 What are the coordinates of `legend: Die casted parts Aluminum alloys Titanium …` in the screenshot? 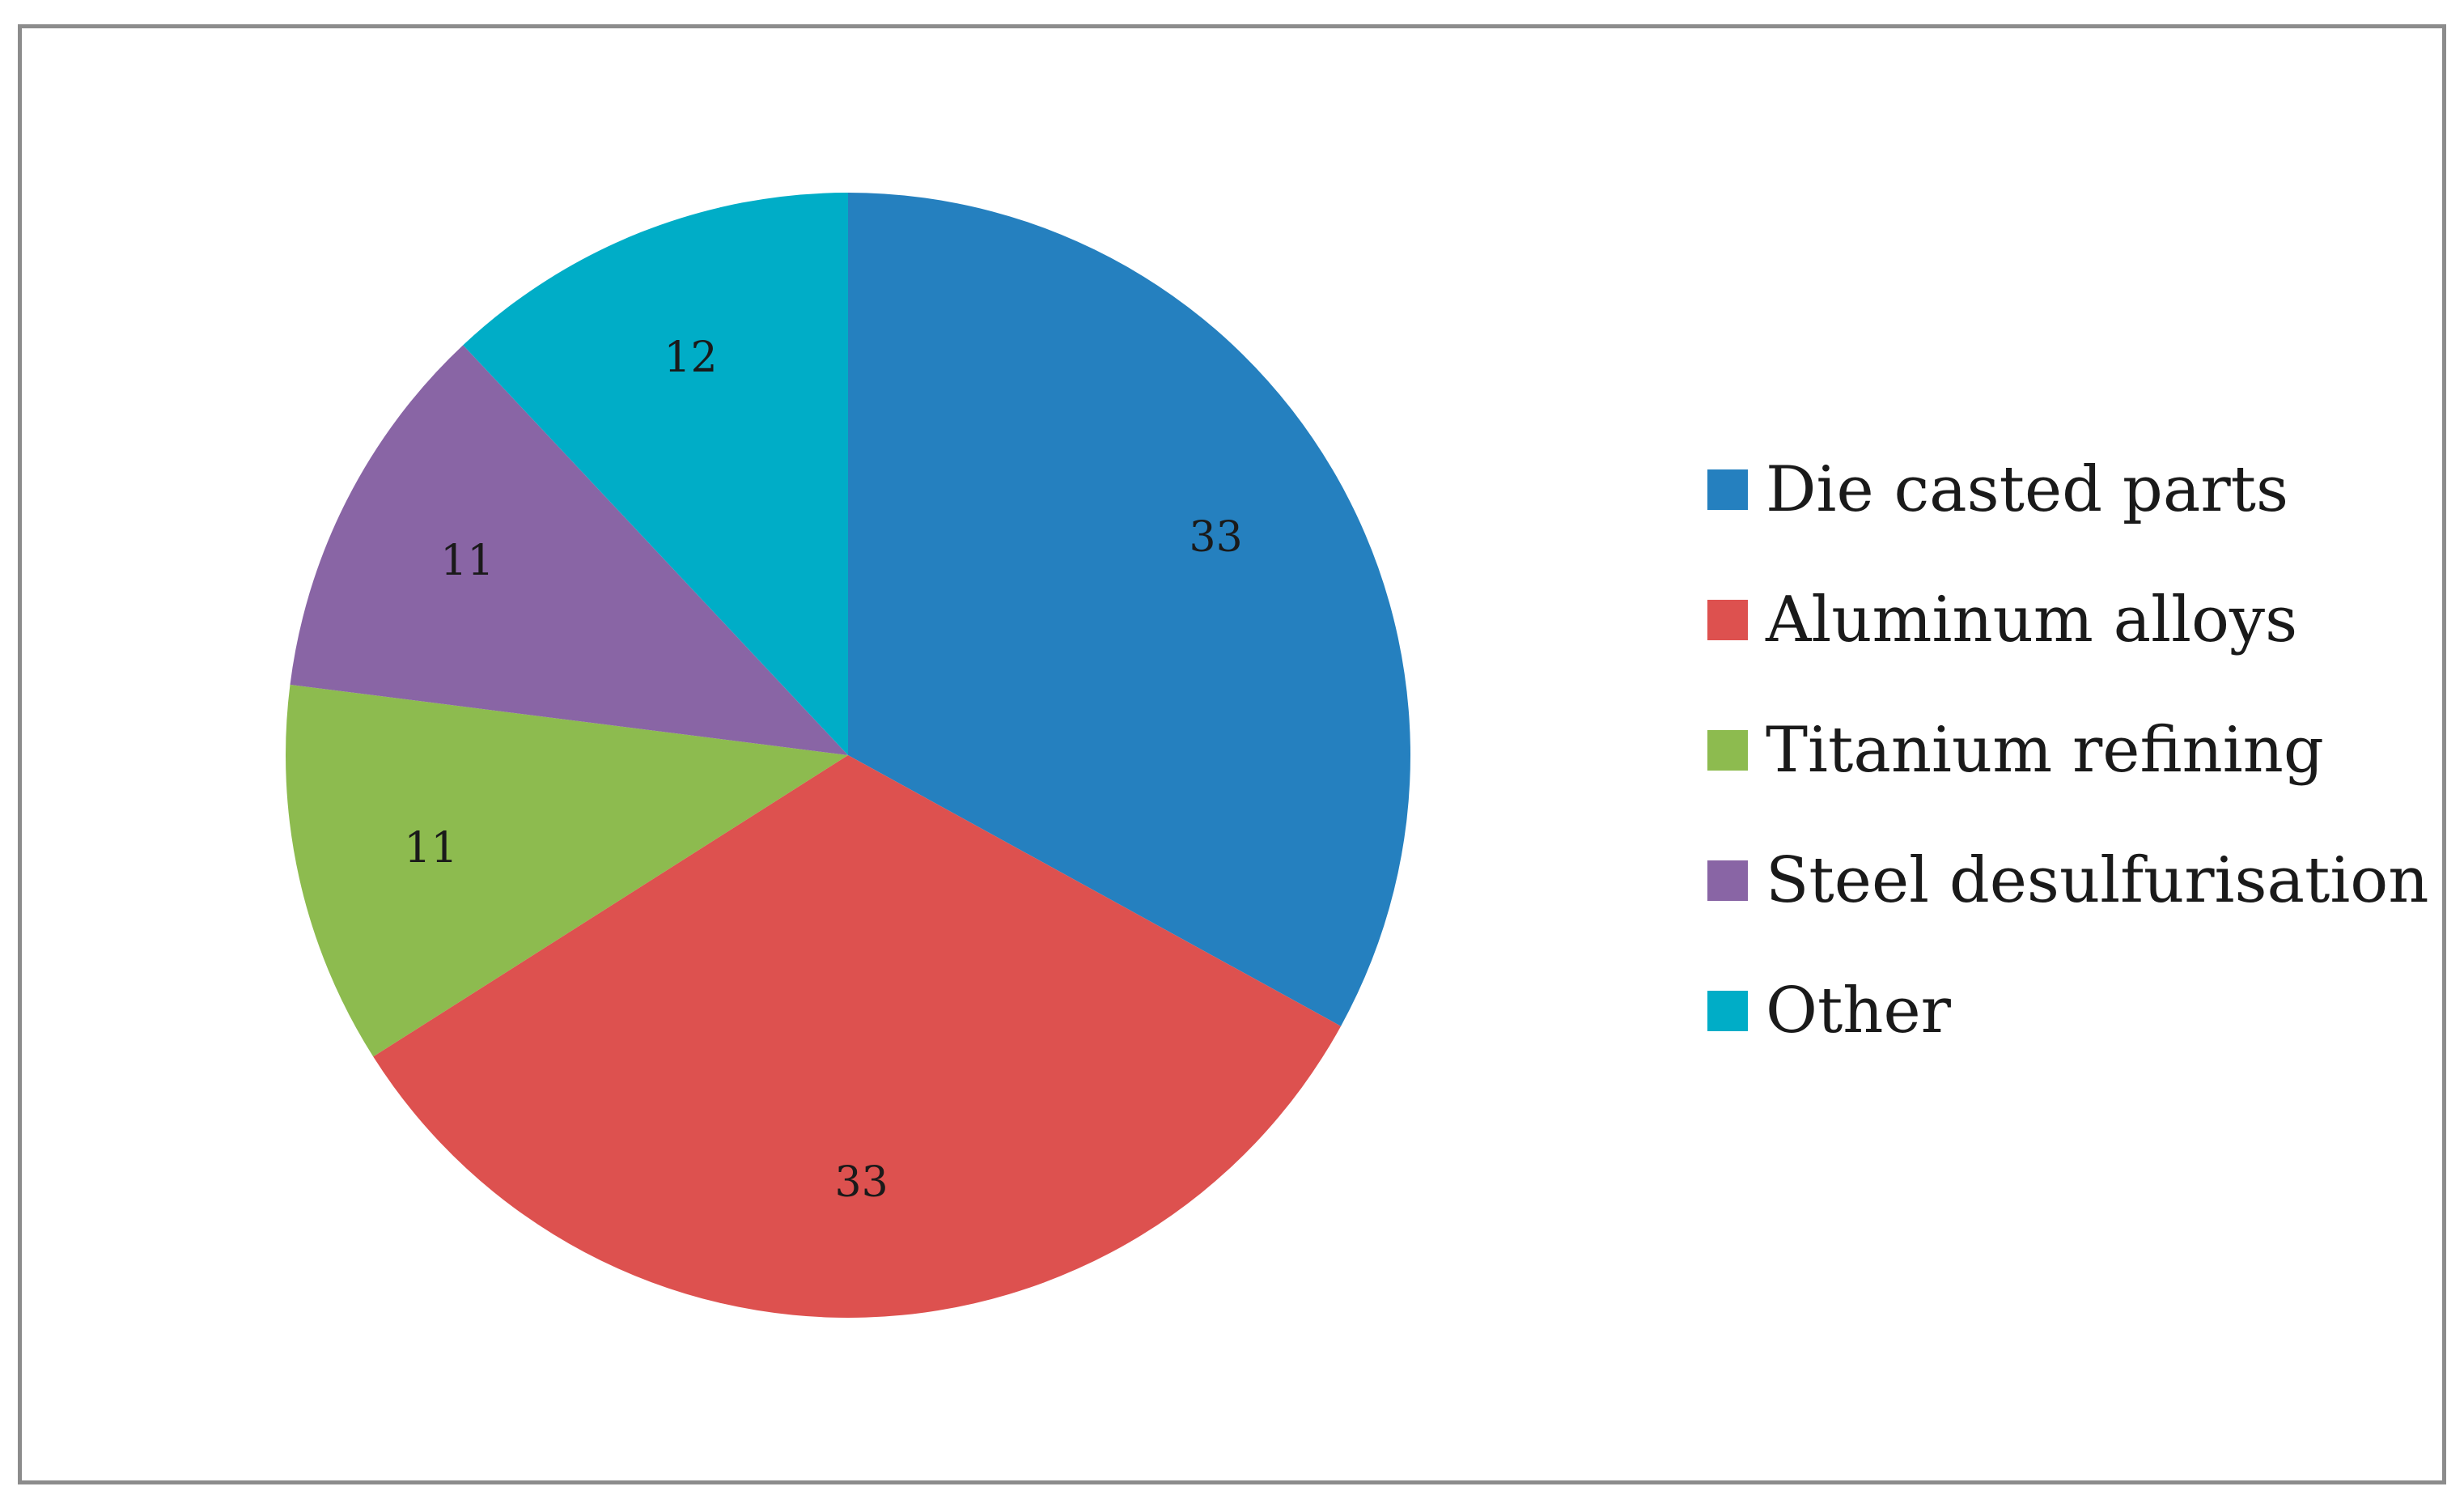 It's located at (2068, 750).